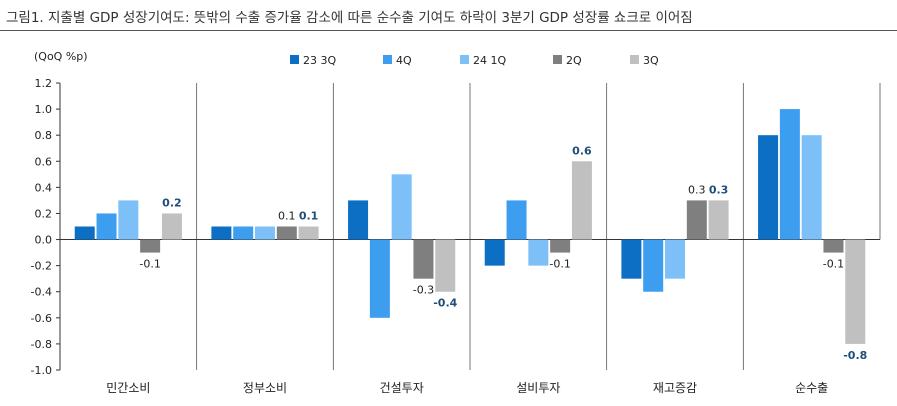 This screenshot has height=406, width=897. I want to click on legend-label: 24 1Q, so click(489, 60).